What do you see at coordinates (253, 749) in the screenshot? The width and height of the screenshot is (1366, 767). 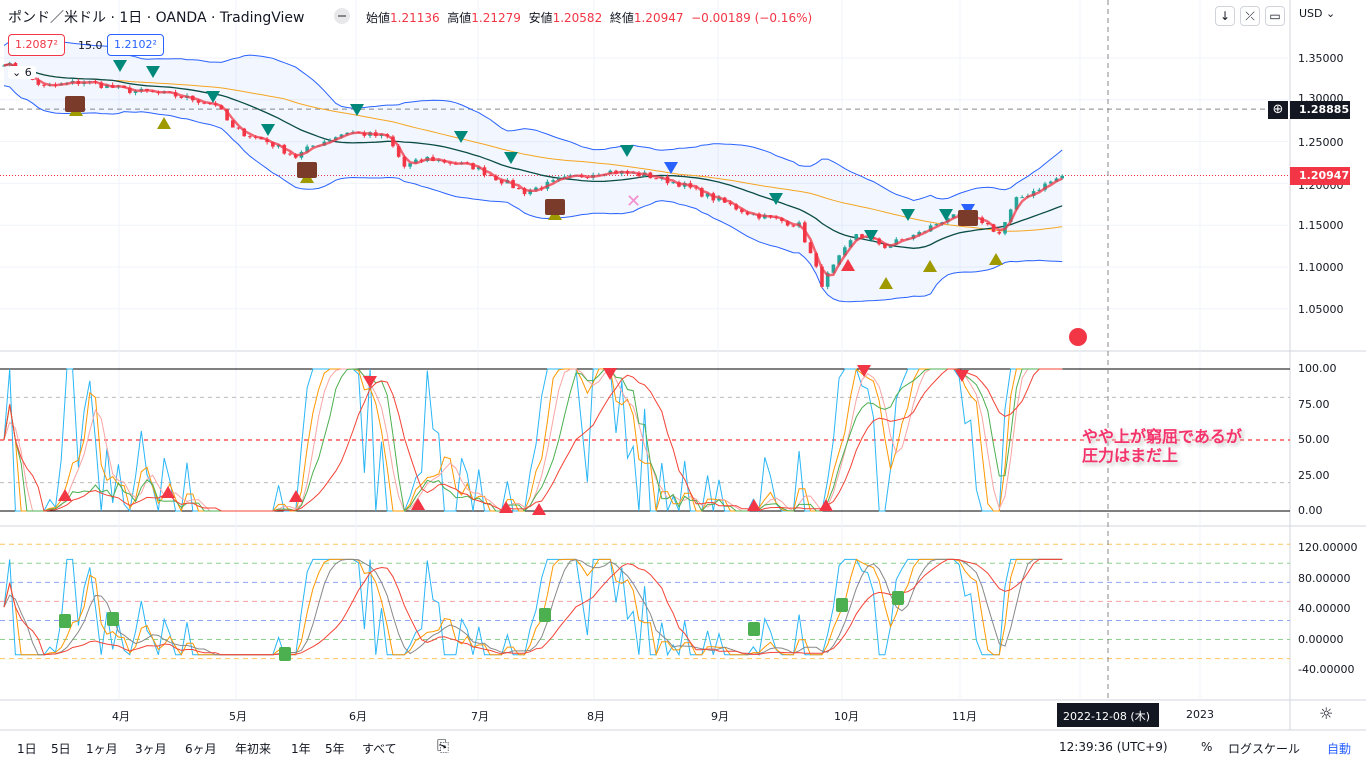 I see `range-button: 年初来` at bounding box center [253, 749].